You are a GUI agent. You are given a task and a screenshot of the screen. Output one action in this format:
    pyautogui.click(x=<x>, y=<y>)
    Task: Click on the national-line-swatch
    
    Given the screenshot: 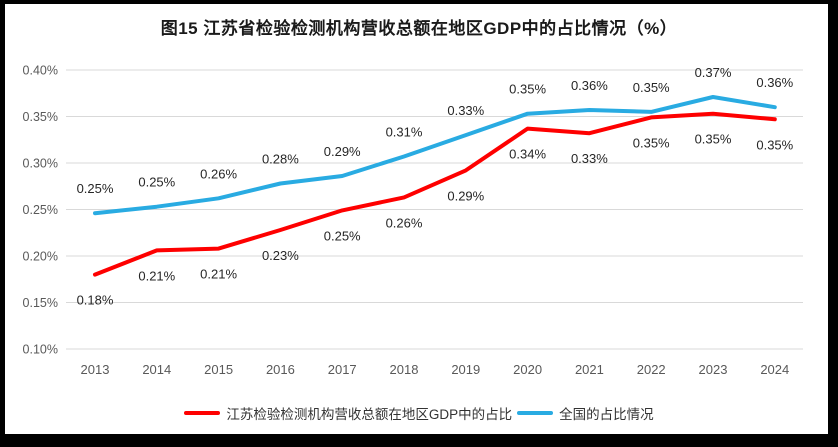 What is the action you would take?
    pyautogui.click(x=535, y=413)
    